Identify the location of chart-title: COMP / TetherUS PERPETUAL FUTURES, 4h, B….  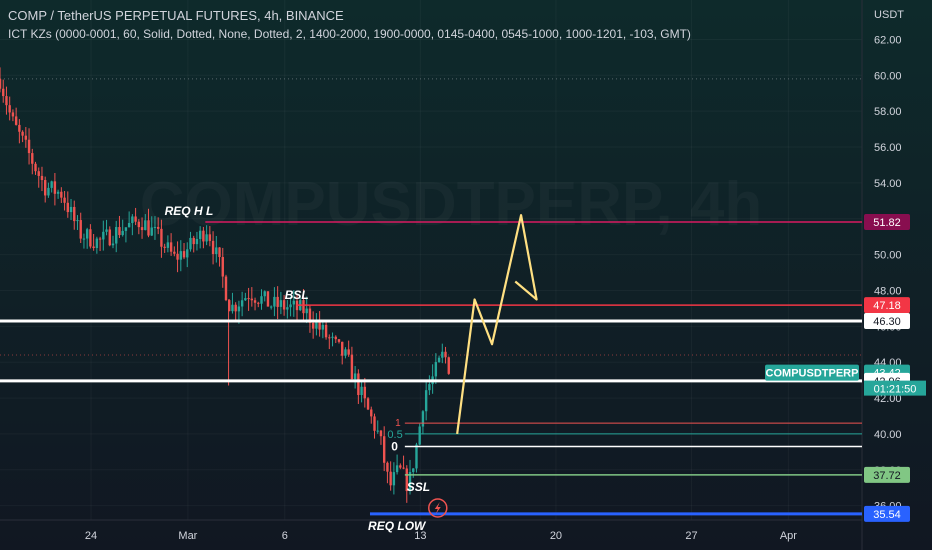
(176, 15).